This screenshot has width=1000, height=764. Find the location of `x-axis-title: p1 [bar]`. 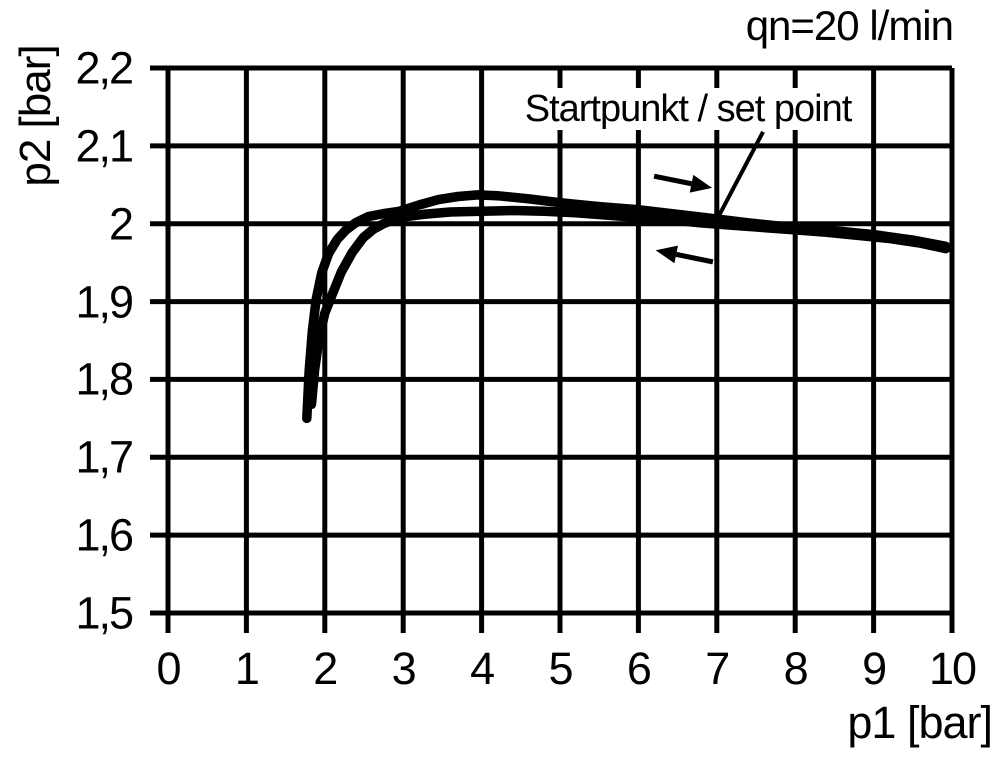

x-axis-title: p1 [bar] is located at coordinates (920, 722).